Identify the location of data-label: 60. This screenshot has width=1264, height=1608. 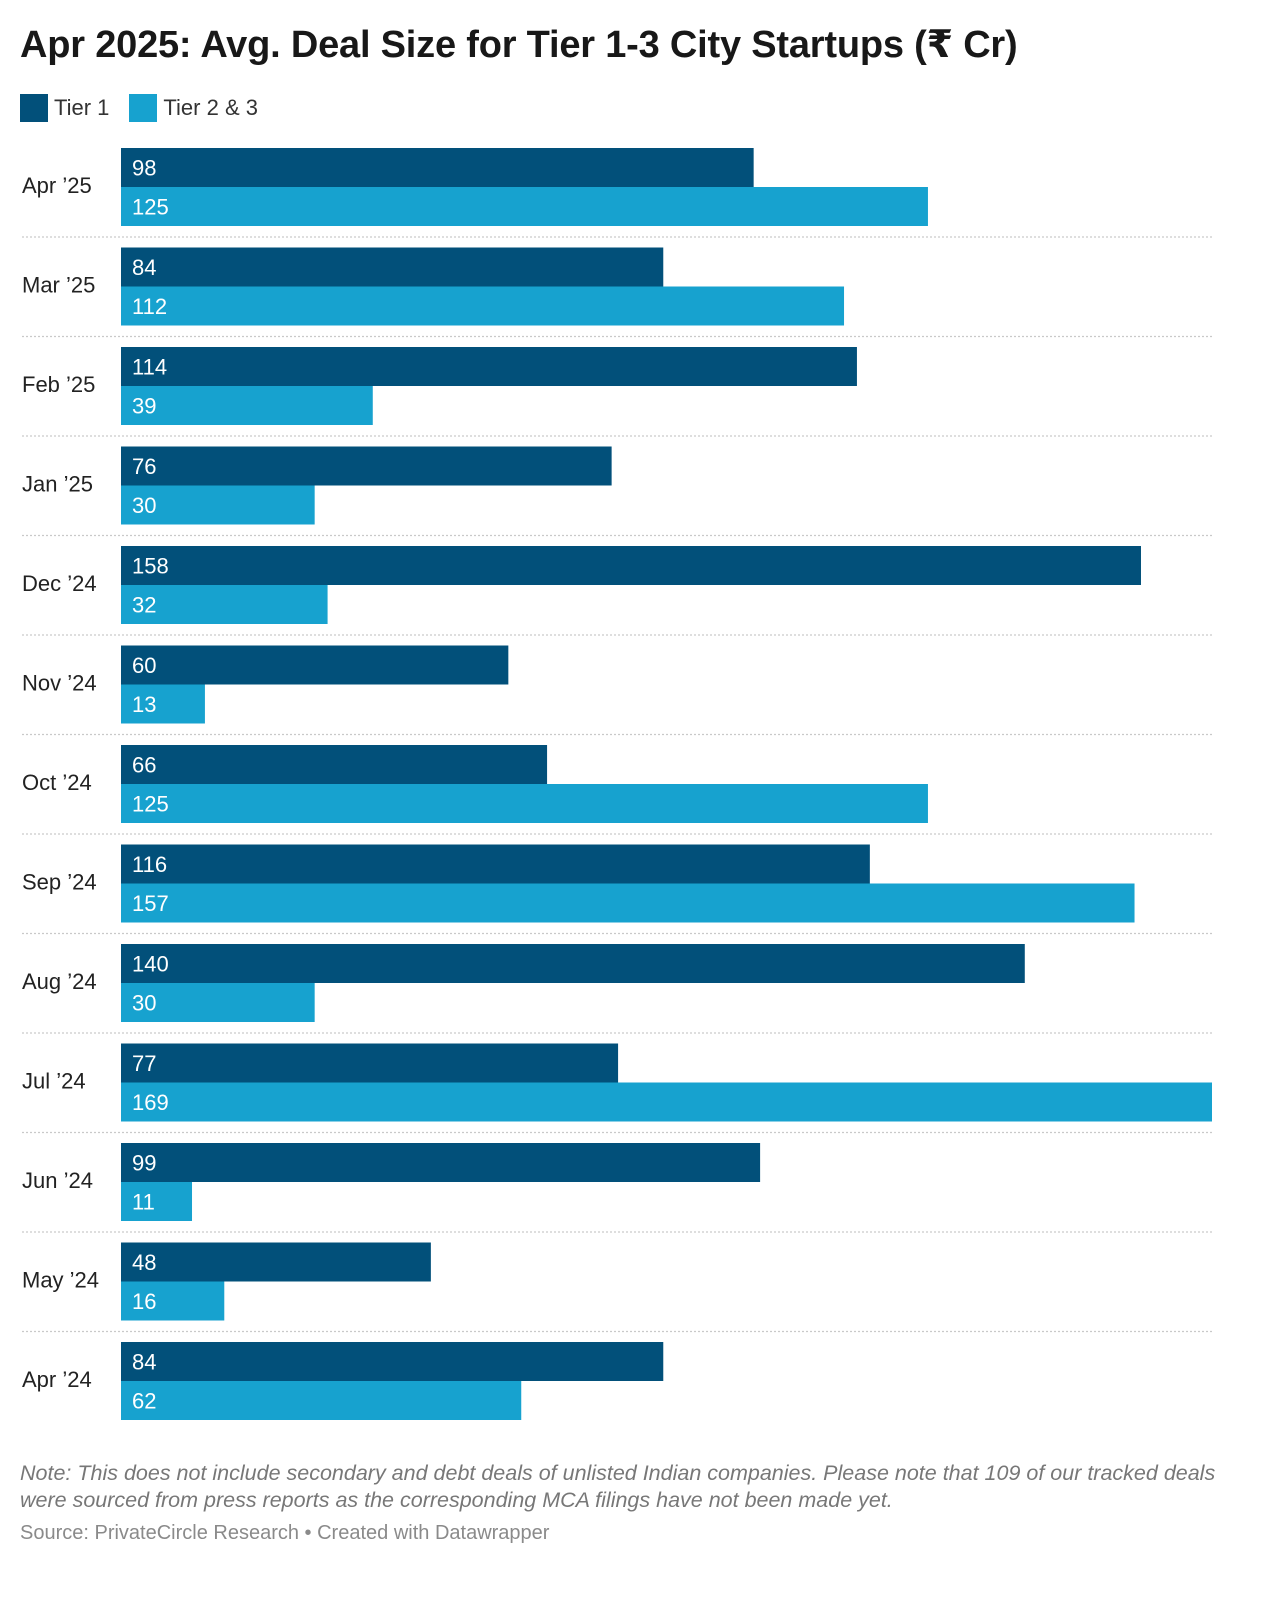
(144, 665).